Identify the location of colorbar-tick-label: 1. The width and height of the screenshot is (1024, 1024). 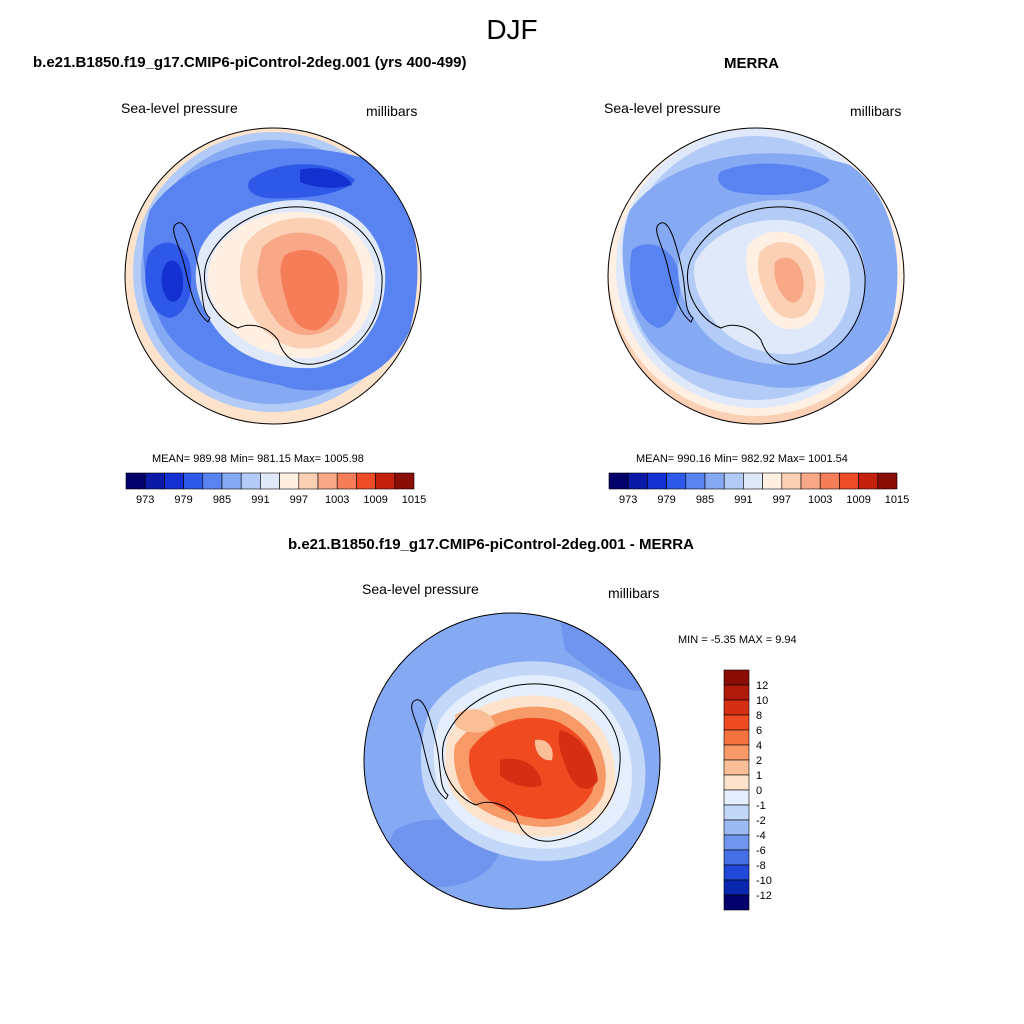
(759, 776).